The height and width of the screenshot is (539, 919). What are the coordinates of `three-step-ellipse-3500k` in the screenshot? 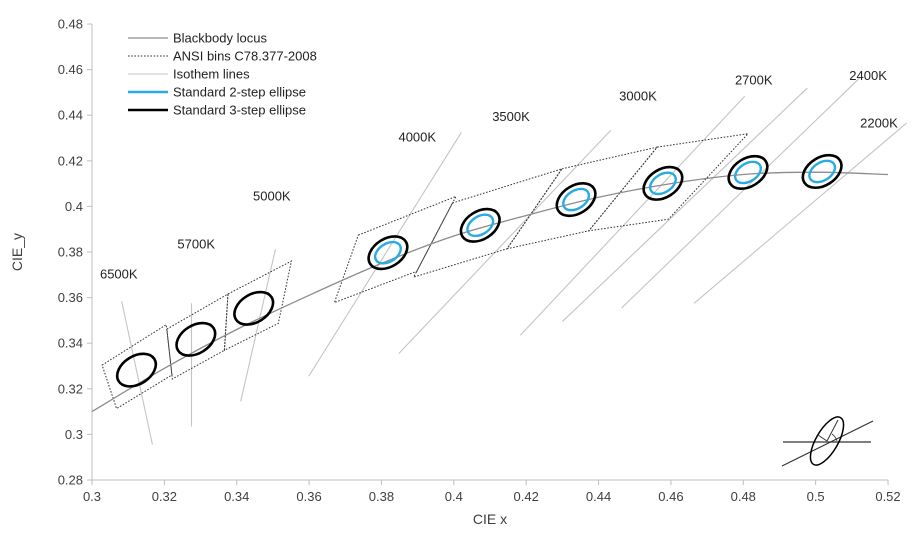 It's located at (480, 225).